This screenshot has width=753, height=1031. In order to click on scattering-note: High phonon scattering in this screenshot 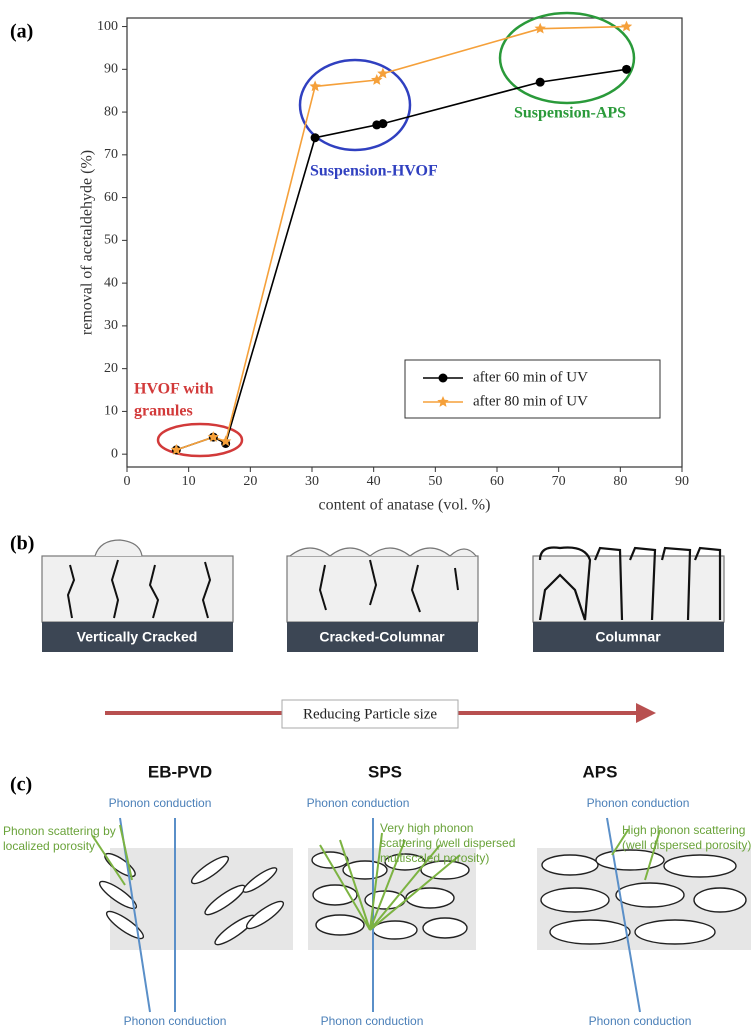, I will do `click(683, 830)`.